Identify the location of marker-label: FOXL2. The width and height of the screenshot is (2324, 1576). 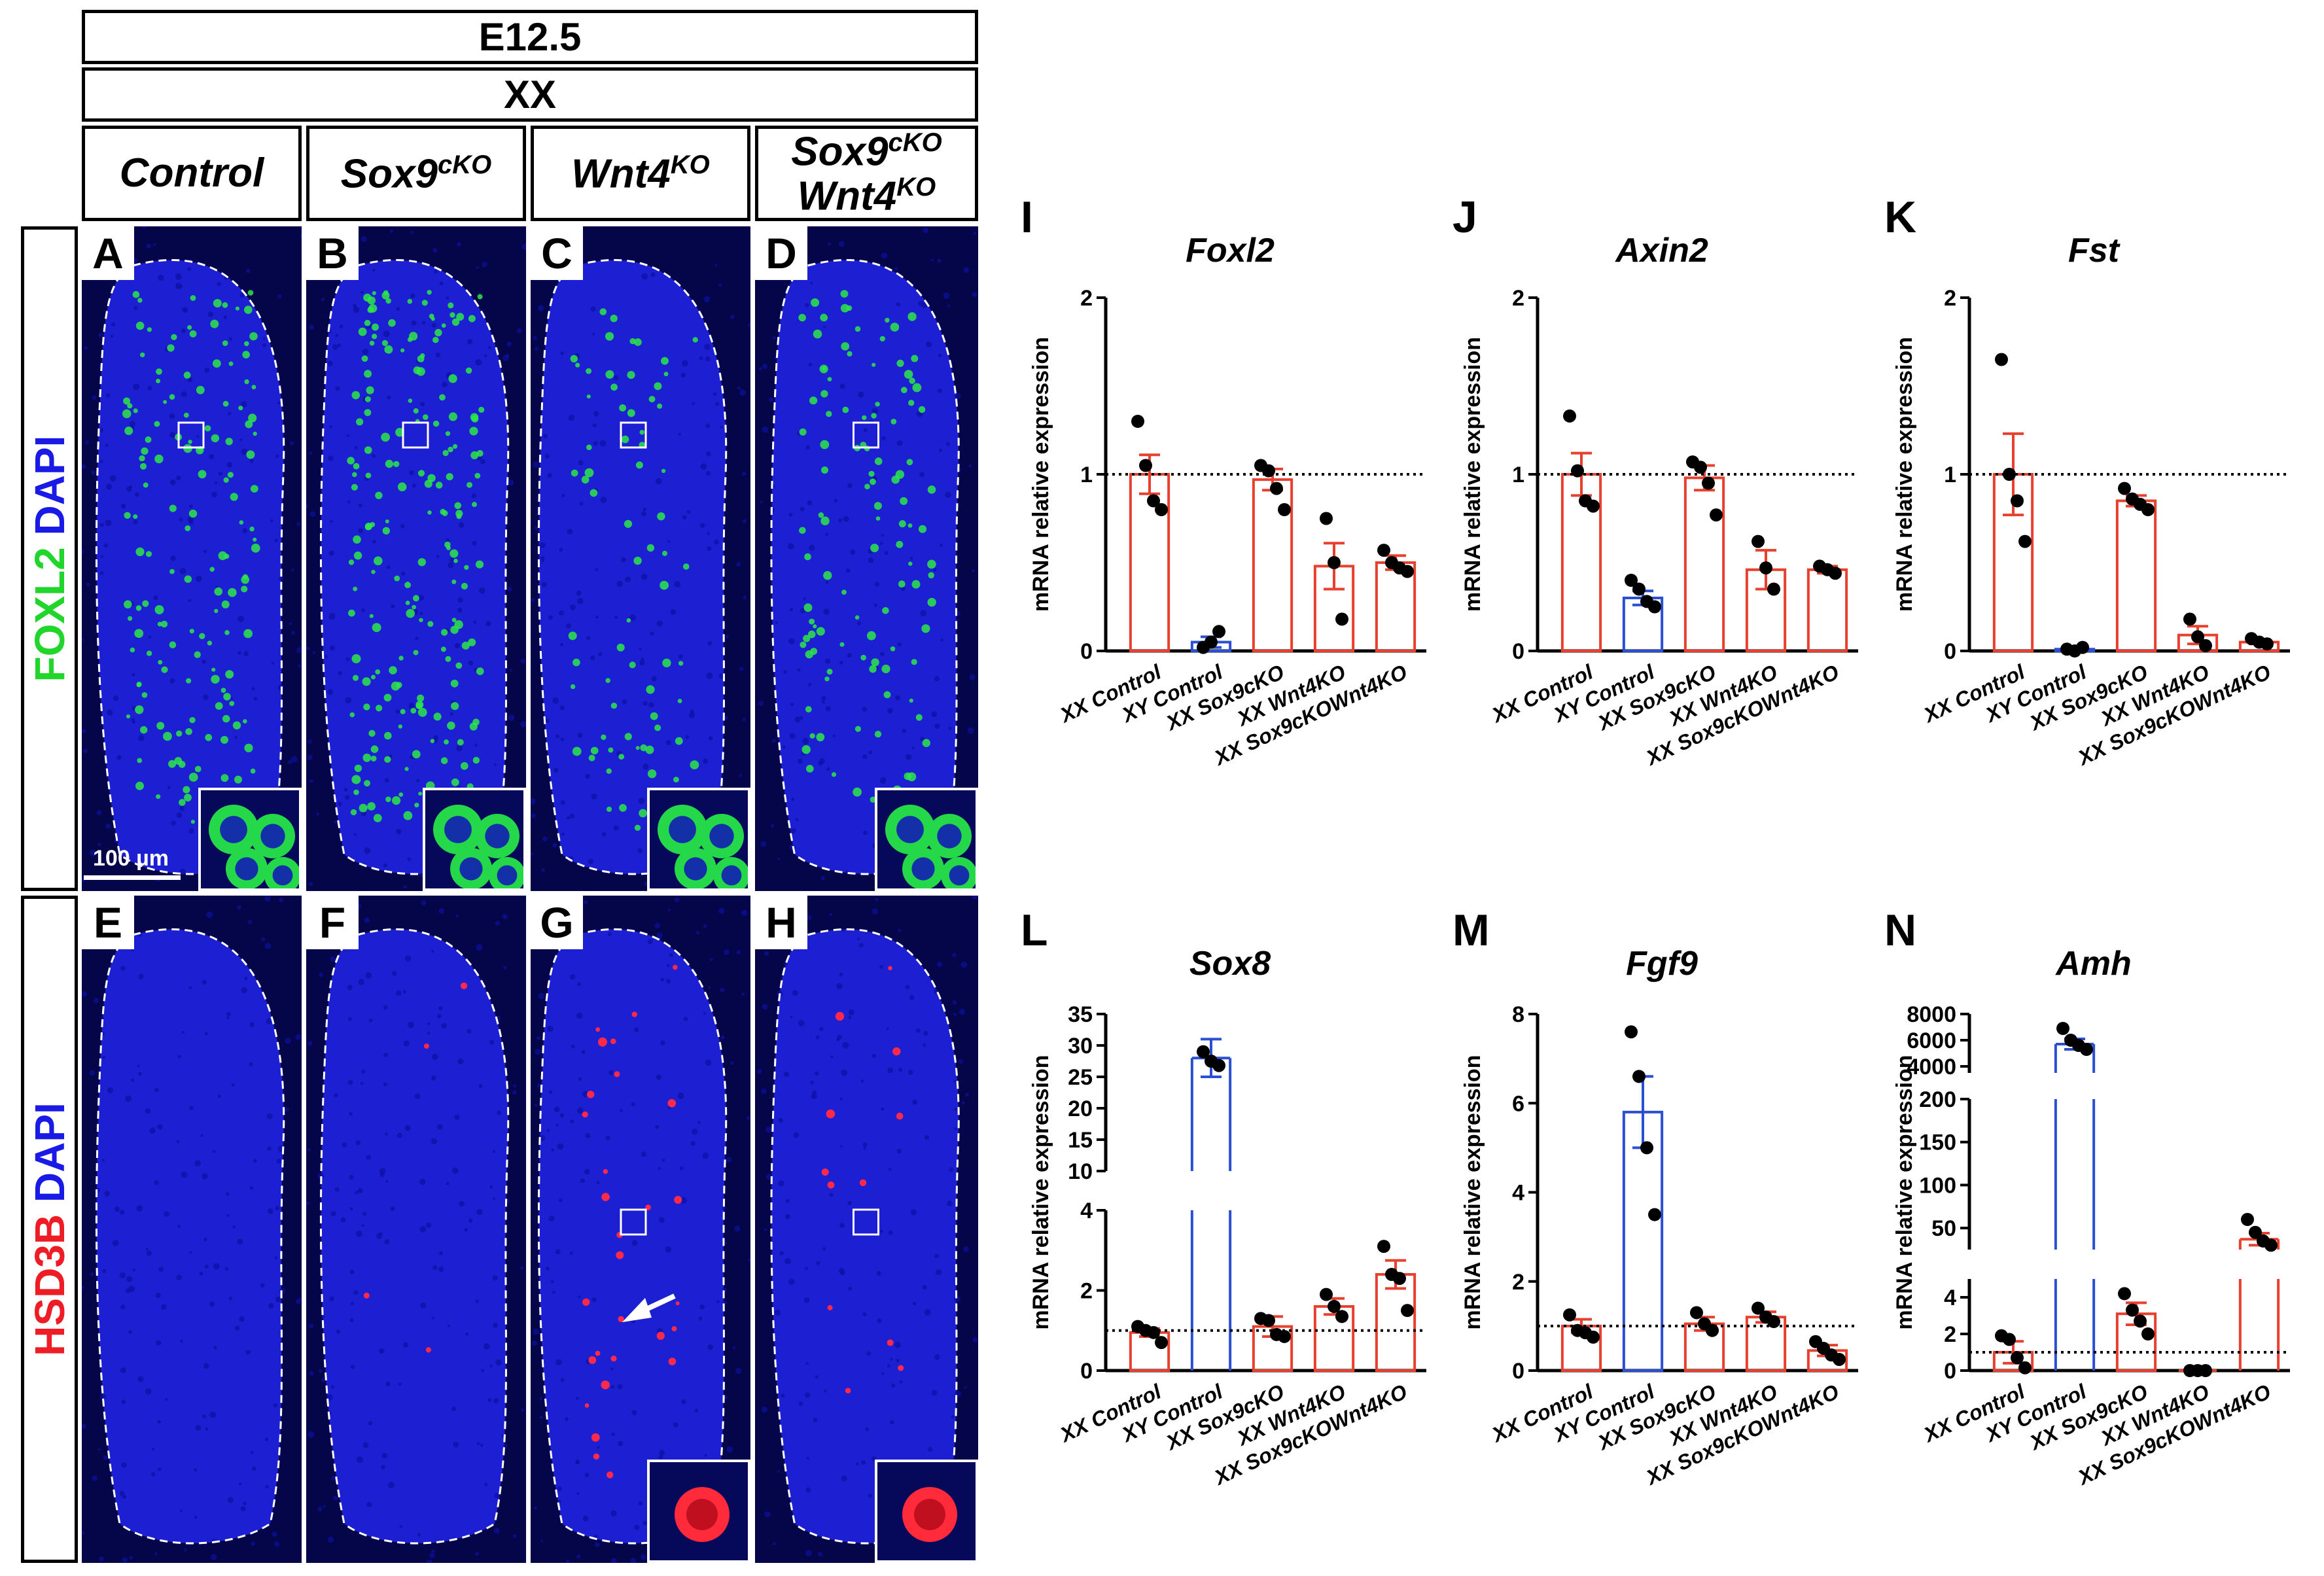
(50, 614).